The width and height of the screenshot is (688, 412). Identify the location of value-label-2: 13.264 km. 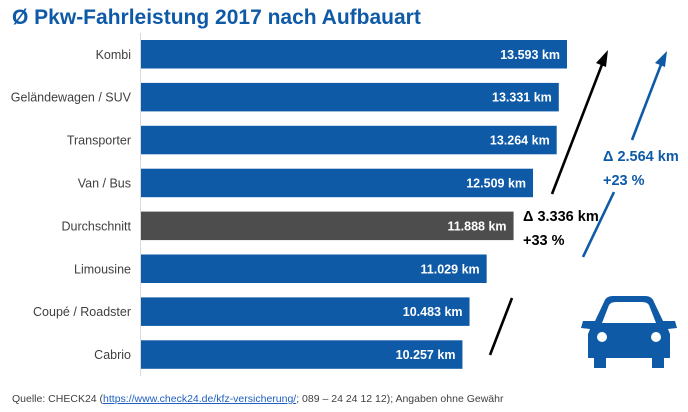
(520, 141).